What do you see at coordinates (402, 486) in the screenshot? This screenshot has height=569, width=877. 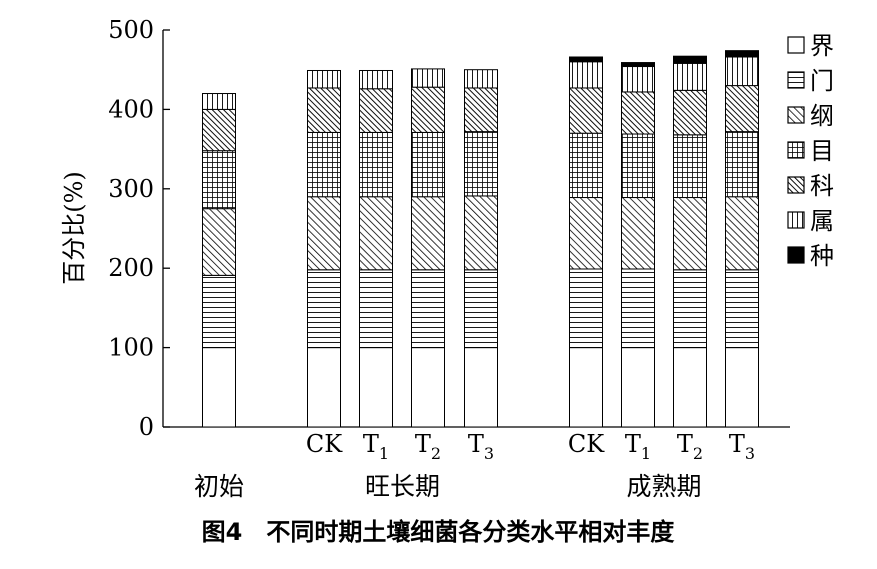 I see `group-label: 旺长期` at bounding box center [402, 486].